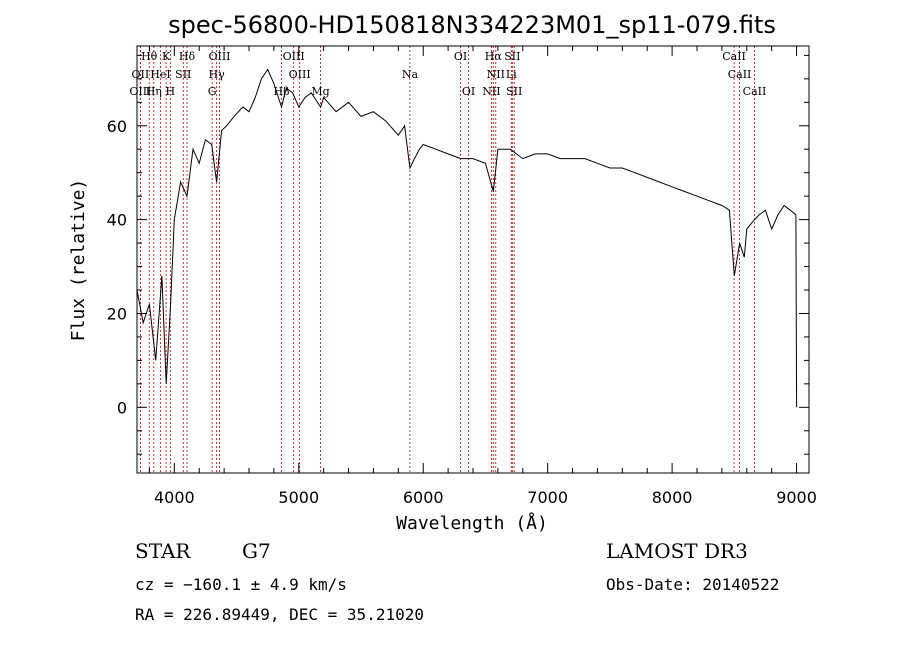 The width and height of the screenshot is (900, 649). Describe the element at coordinates (692, 584) in the screenshot. I see `obs-date-label: Obs-Date: 20140522` at that location.